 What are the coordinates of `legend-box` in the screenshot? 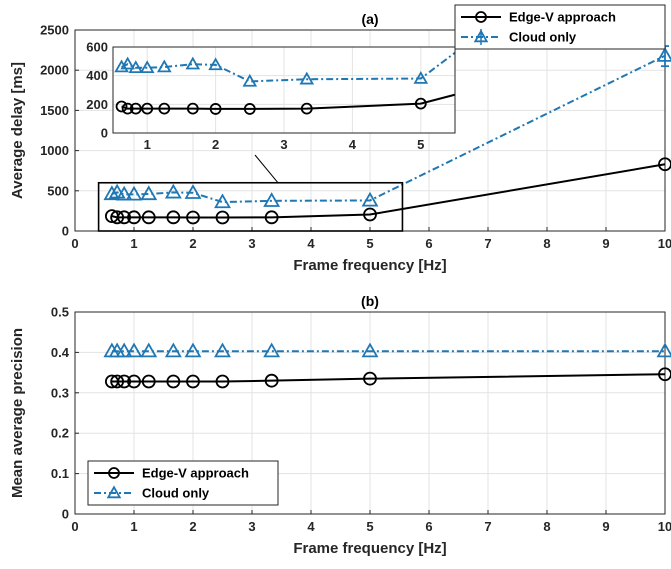 It's located at (560, 27).